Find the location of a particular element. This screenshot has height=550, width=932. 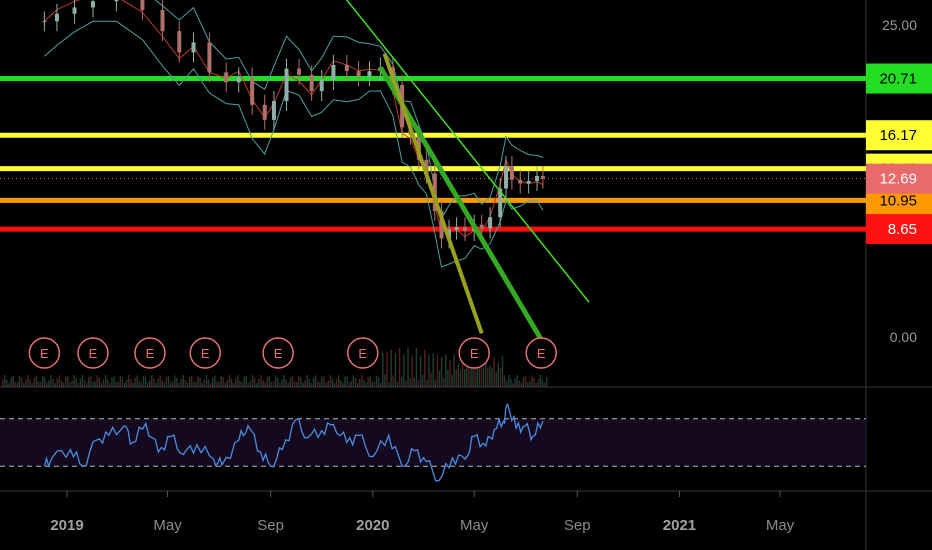

level-badge-8.65 is located at coordinates (899, 229).